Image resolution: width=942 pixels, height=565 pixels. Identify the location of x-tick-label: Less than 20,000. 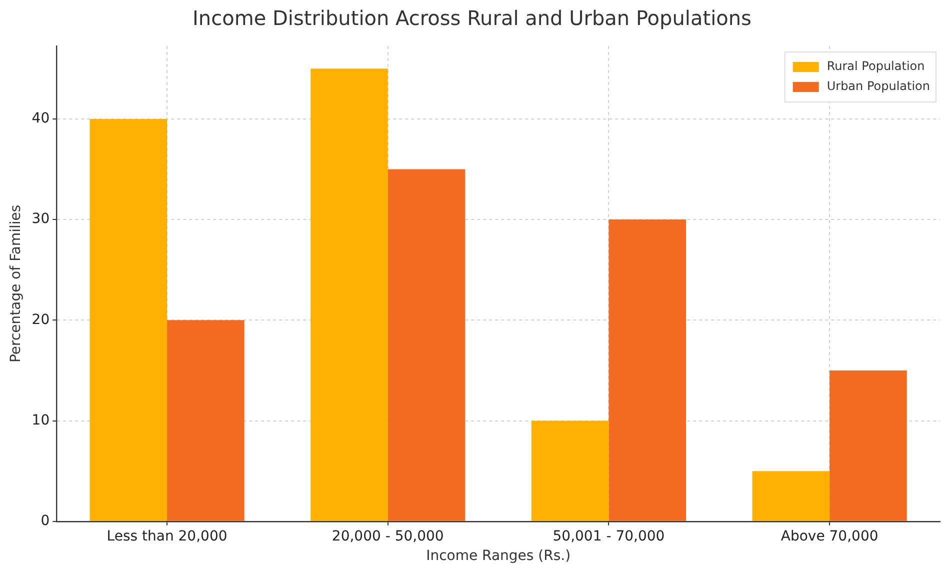
(167, 536).